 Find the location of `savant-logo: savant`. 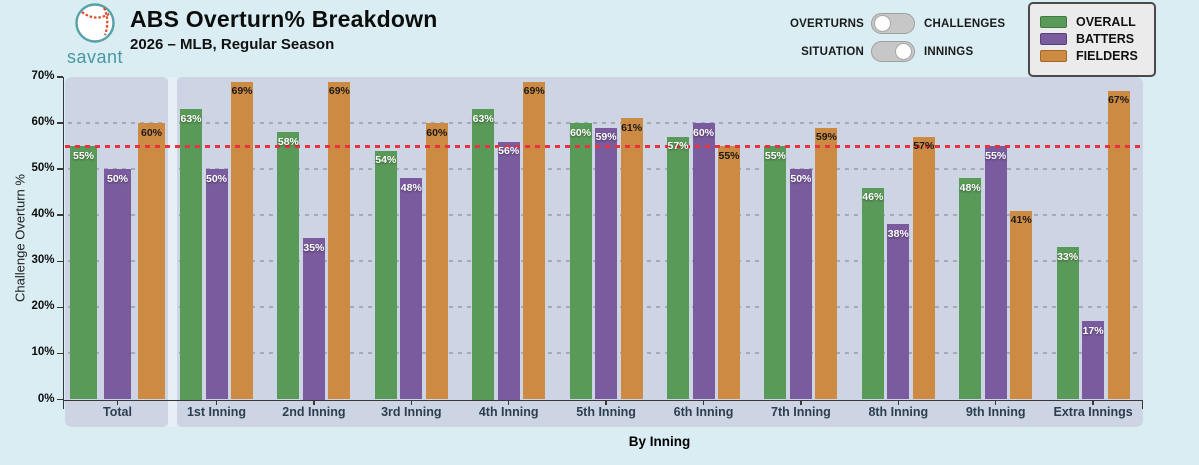

savant-logo: savant is located at coordinates (95, 35).